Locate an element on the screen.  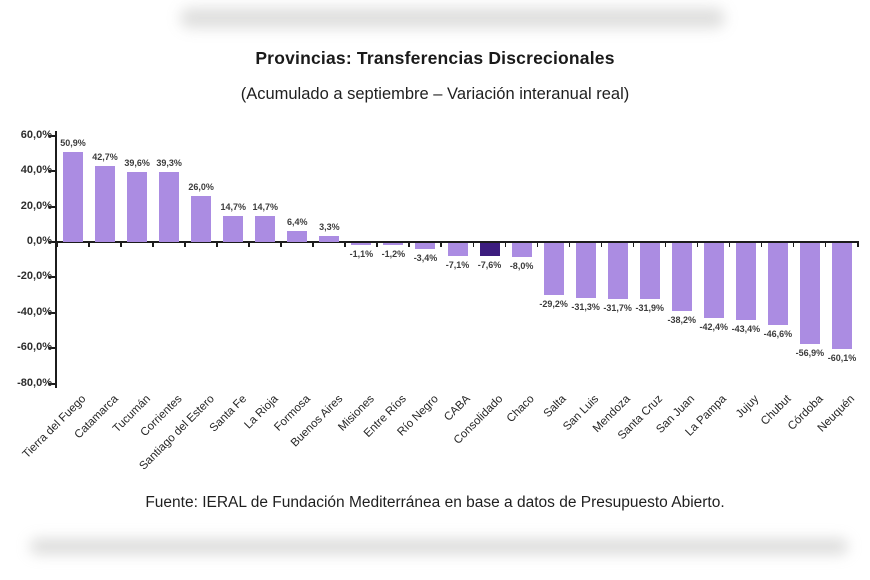
category-label: Jujuy is located at coordinates (747, 407).